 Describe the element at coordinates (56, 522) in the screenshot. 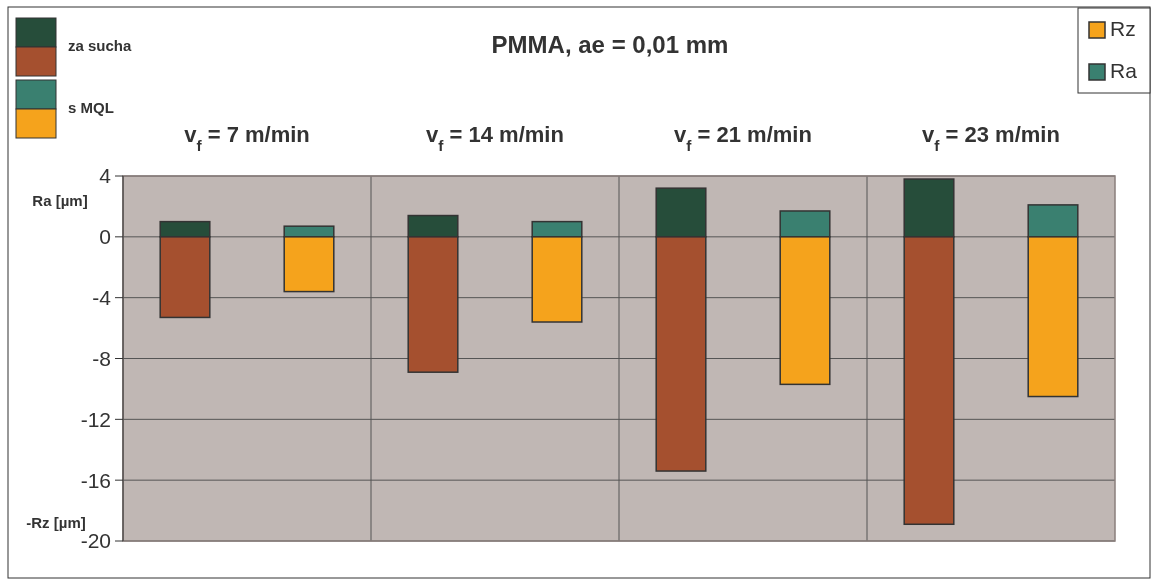

I see `text: -Rz [µm]` at that location.